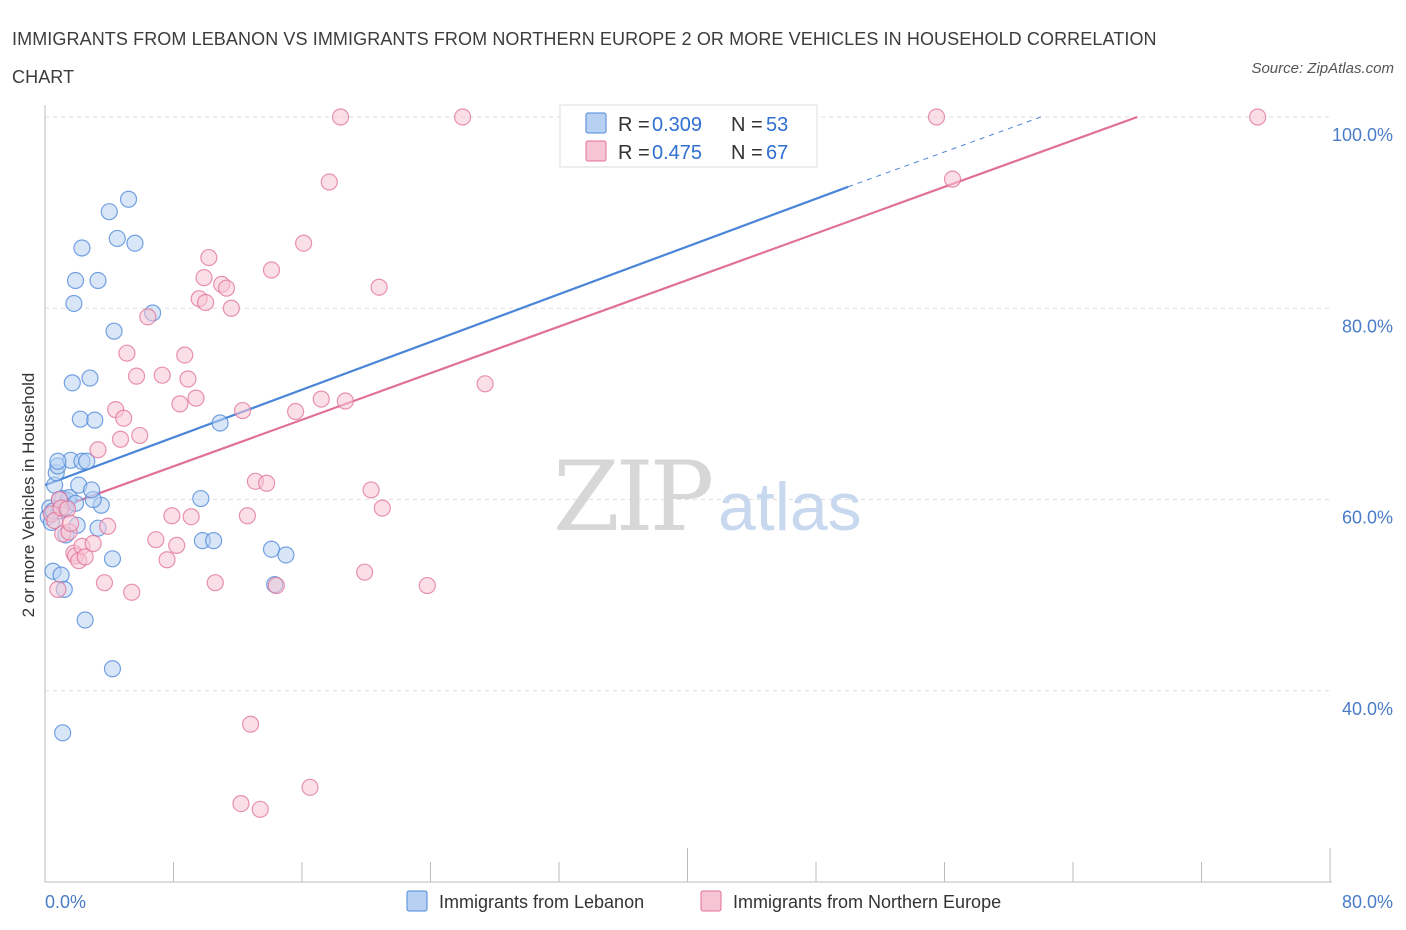 The height and width of the screenshot is (930, 1406). Describe the element at coordinates (28, 495) in the screenshot. I see `y-axis-label: 2 or more Vehicles in Household` at that location.